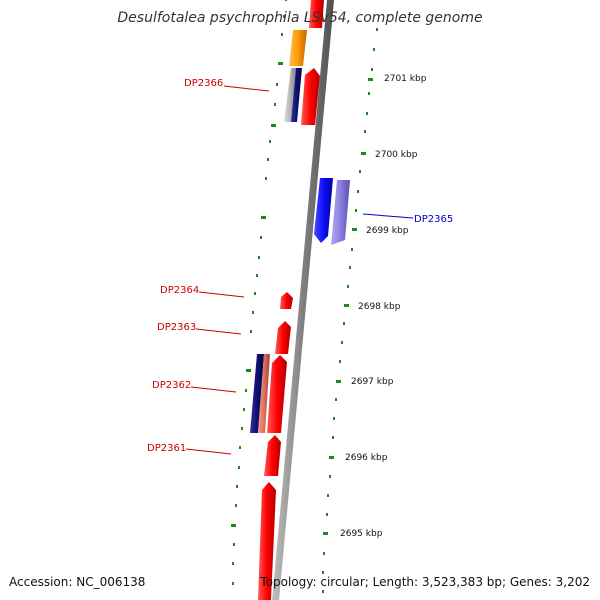  Describe the element at coordinates (259, 292) in the screenshot. I see `inner-tick-ring` at that location.